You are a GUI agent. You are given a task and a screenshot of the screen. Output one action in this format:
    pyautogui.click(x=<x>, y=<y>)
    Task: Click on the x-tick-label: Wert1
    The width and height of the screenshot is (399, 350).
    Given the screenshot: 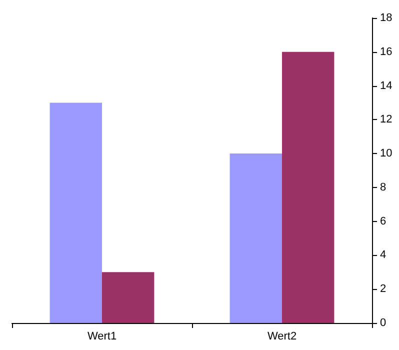 What is the action you would take?
    pyautogui.click(x=102, y=336)
    